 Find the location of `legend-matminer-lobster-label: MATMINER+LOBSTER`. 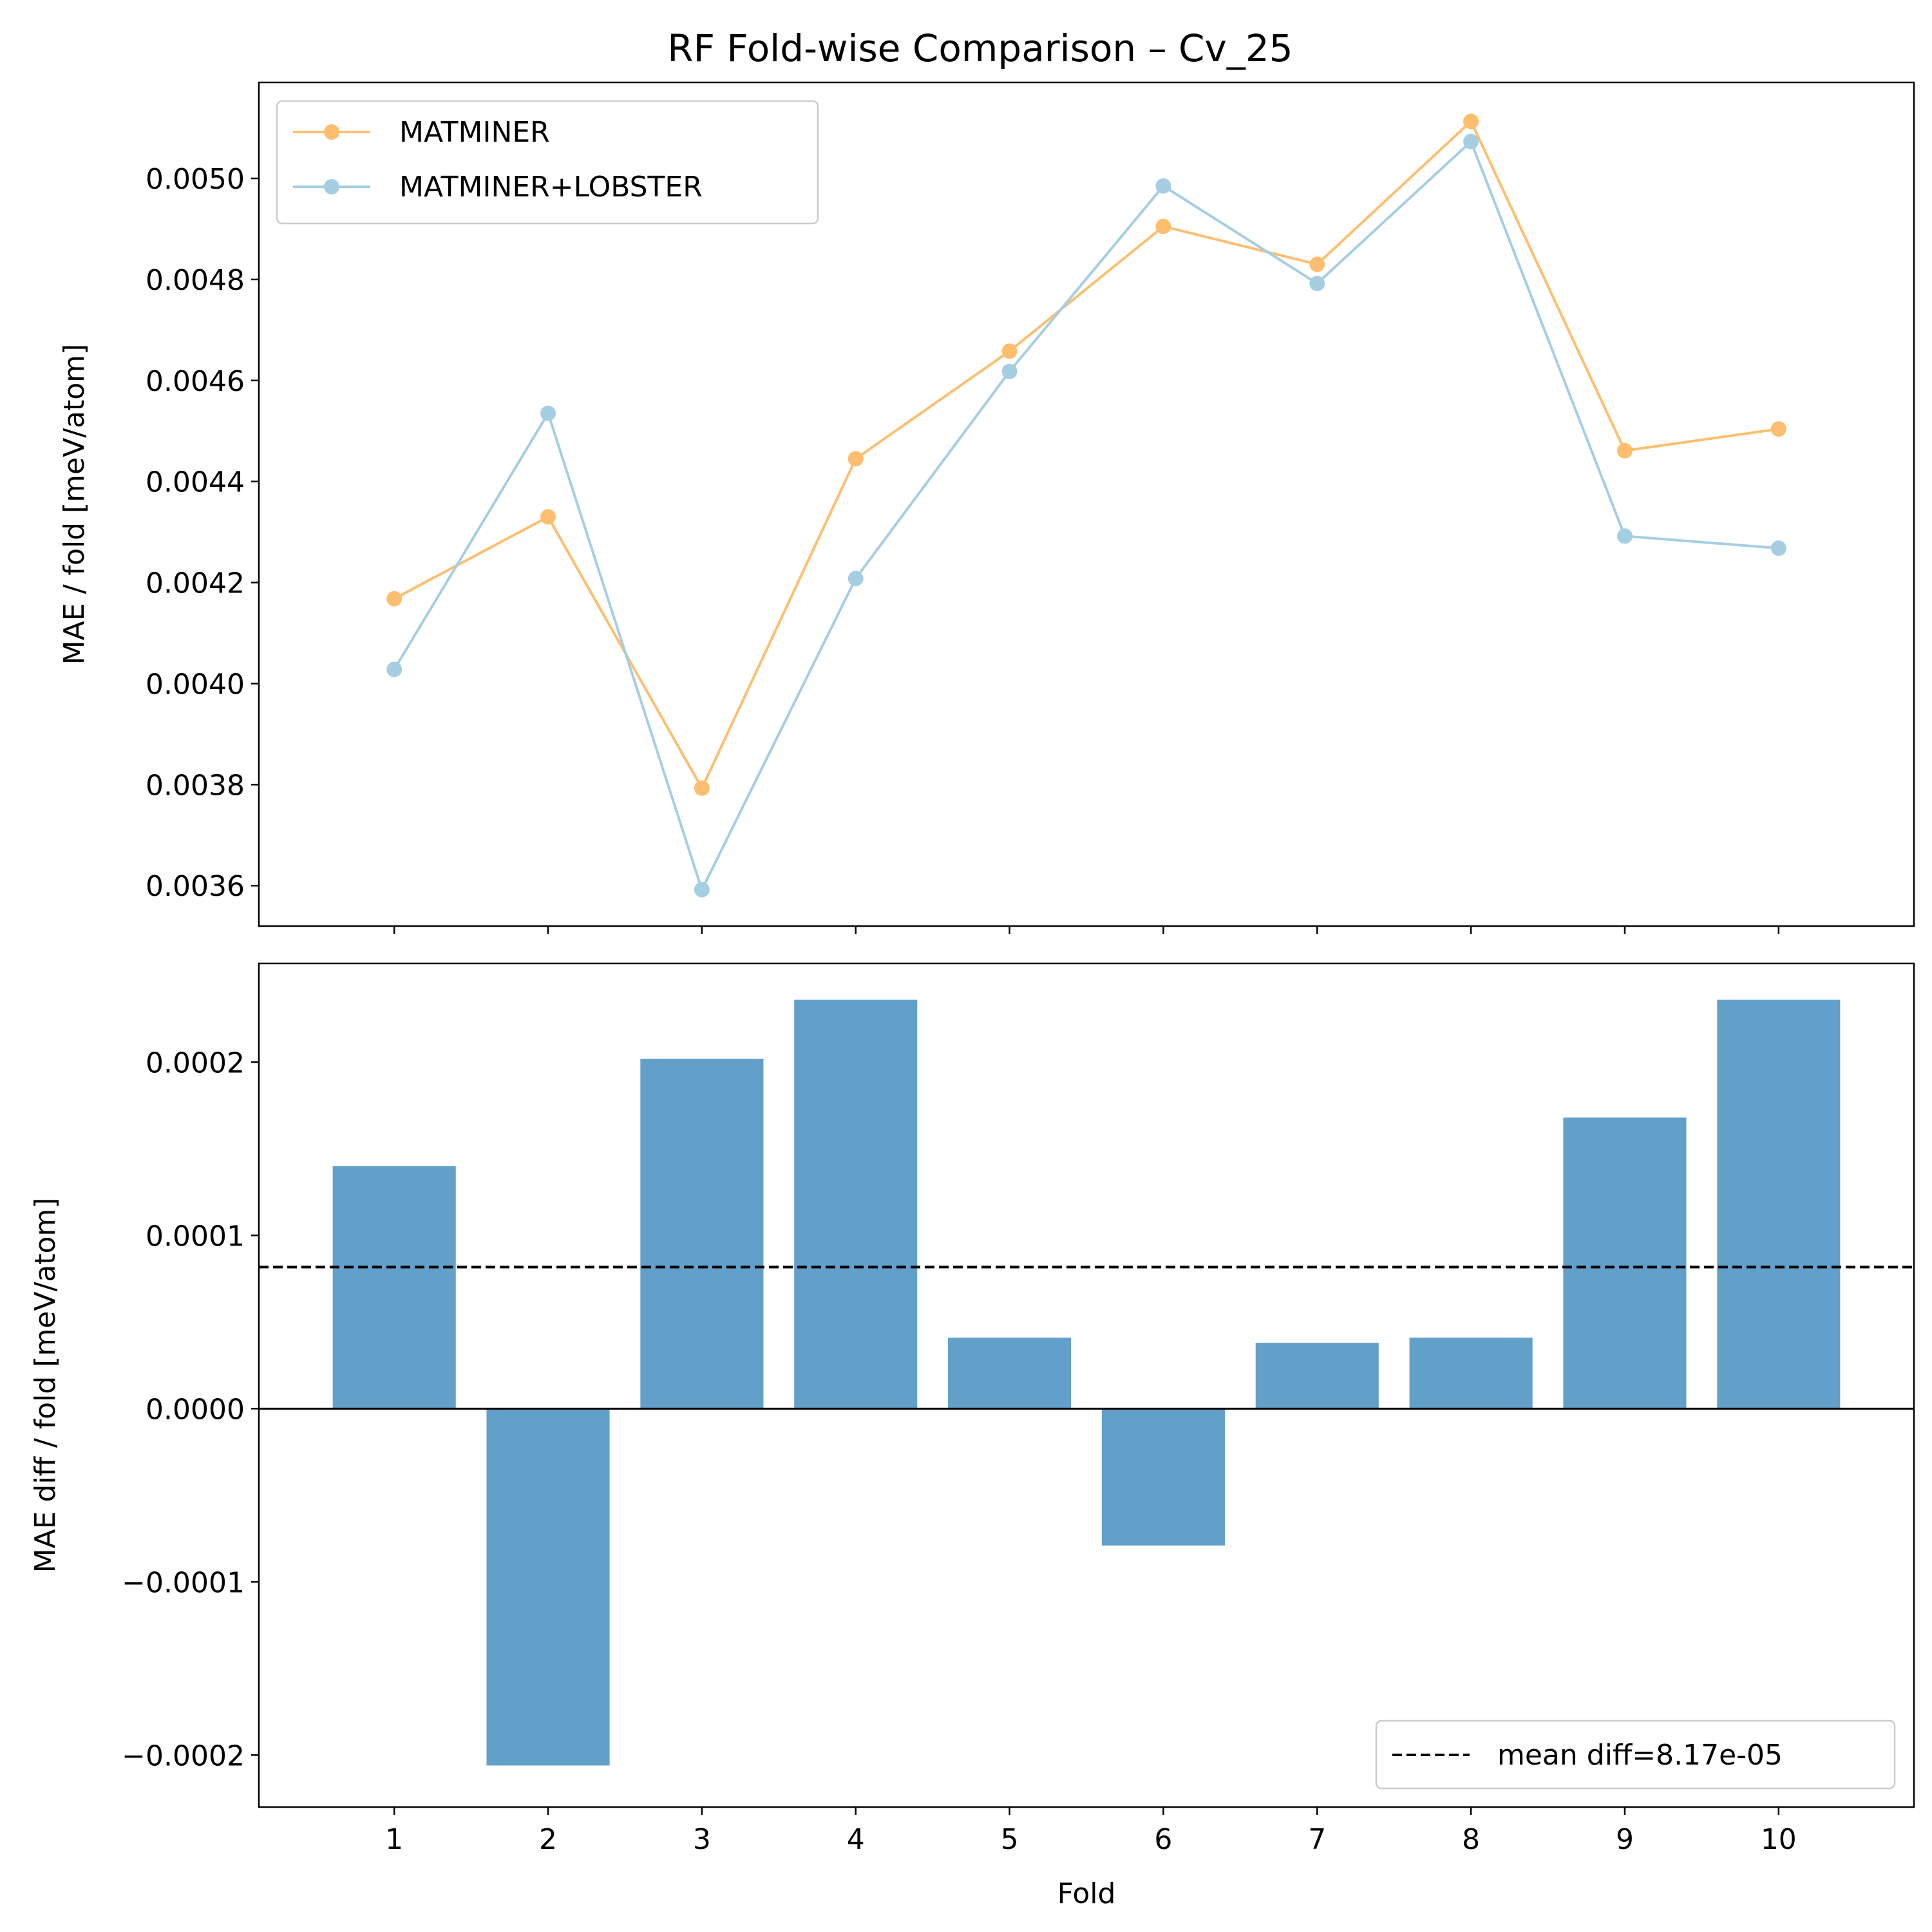

legend-matminer-lobster-label: MATMINER+LOBSTER is located at coordinates (551, 187).